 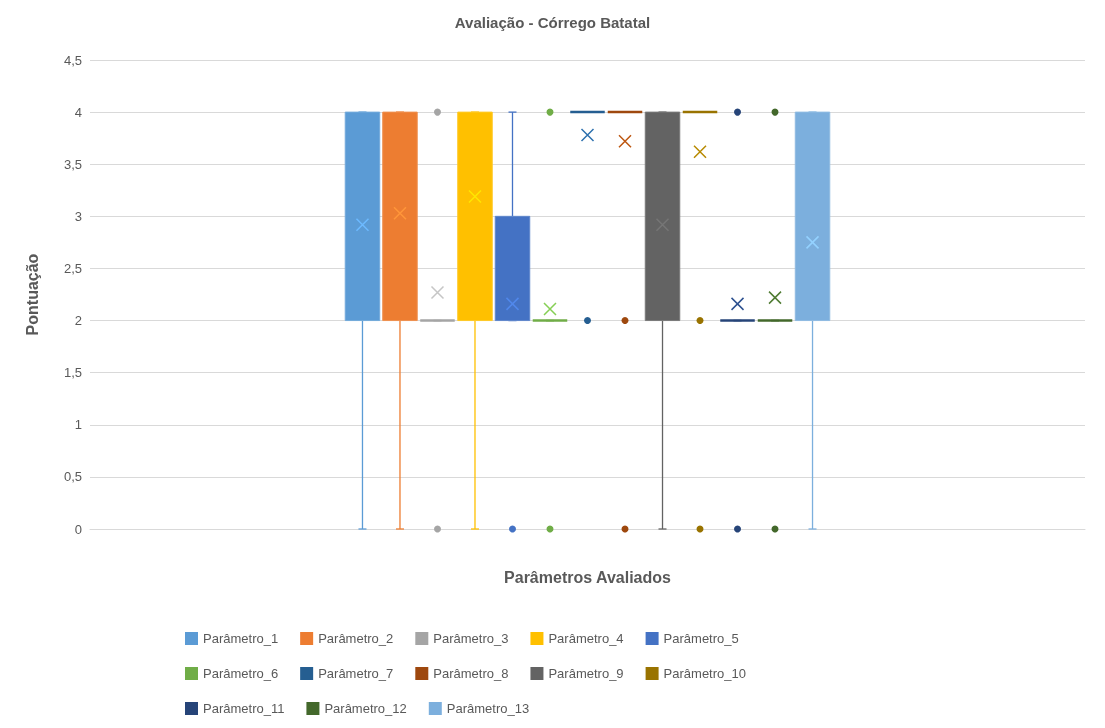 I want to click on legend-label: Parâmetro_8, so click(x=471, y=673).